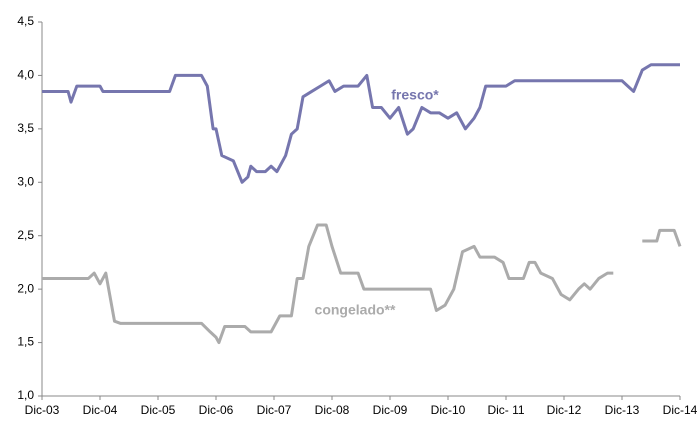  I want to click on x-tick-label: Dic-05, so click(158, 410).